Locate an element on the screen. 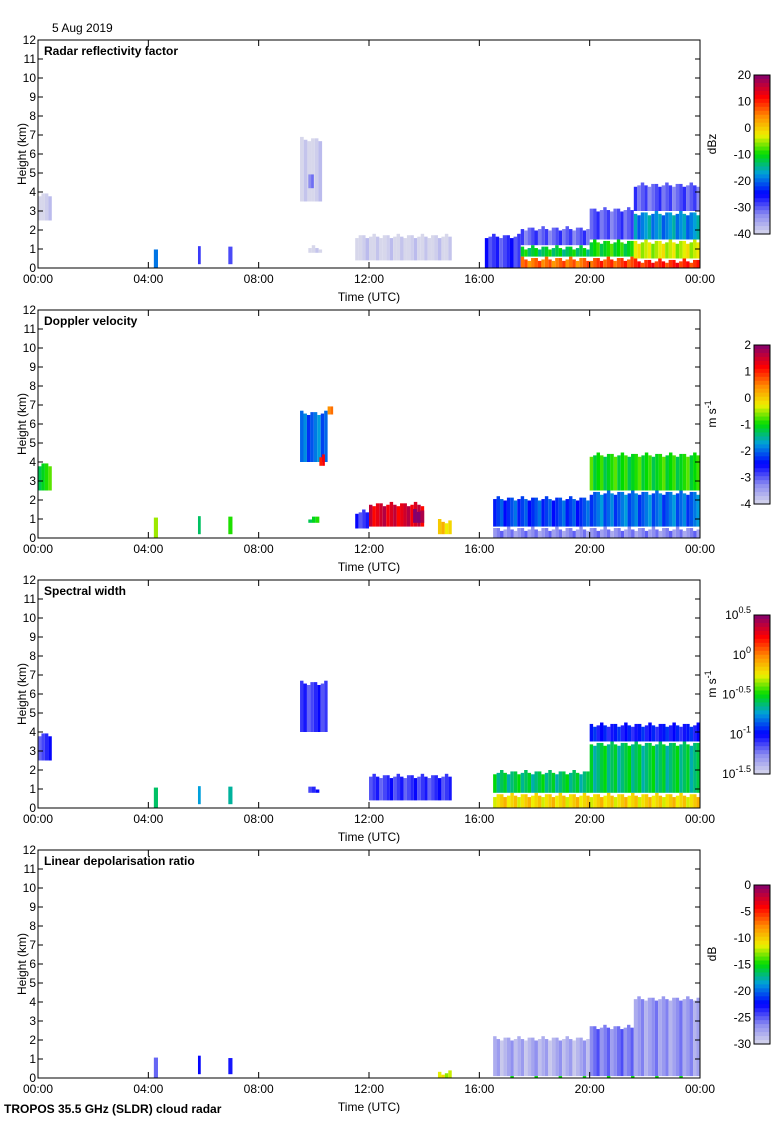  colorbar-tick-label: 100.5 is located at coordinates (738, 613).